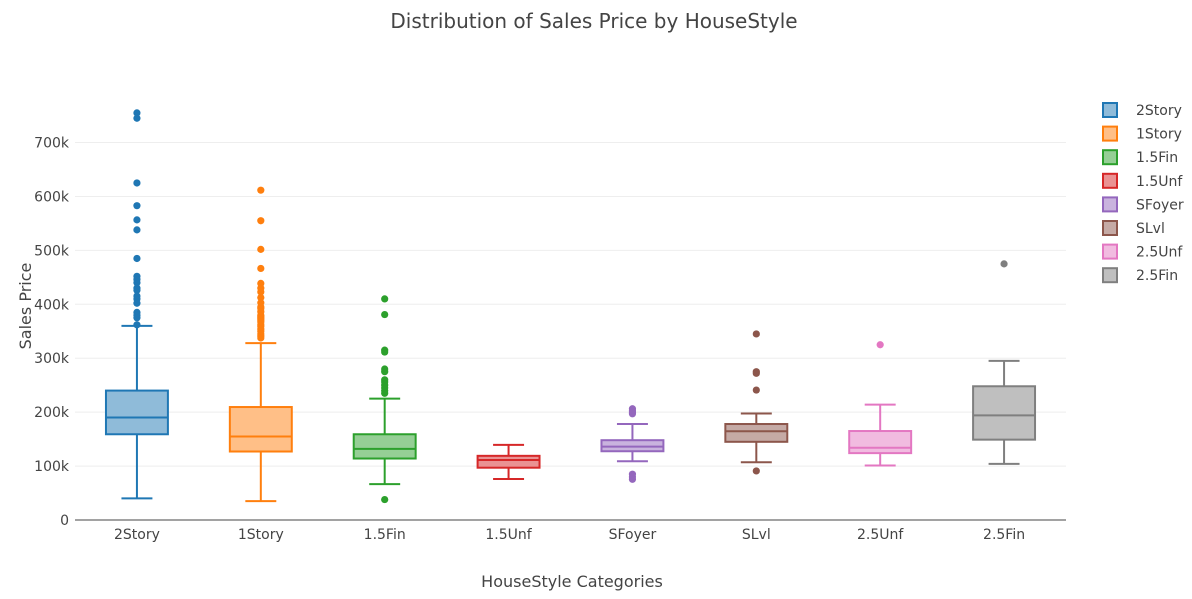 This screenshot has width=1192, height=599. What do you see at coordinates (572, 581) in the screenshot?
I see `x-axis-title: HouseStyle Categories` at bounding box center [572, 581].